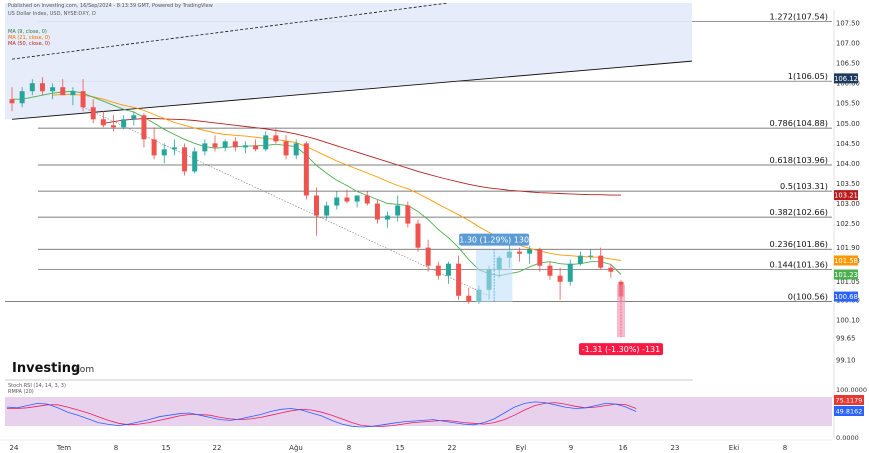  What do you see at coordinates (734, 448) in the screenshot?
I see `x-tick-label: Eki` at bounding box center [734, 448].